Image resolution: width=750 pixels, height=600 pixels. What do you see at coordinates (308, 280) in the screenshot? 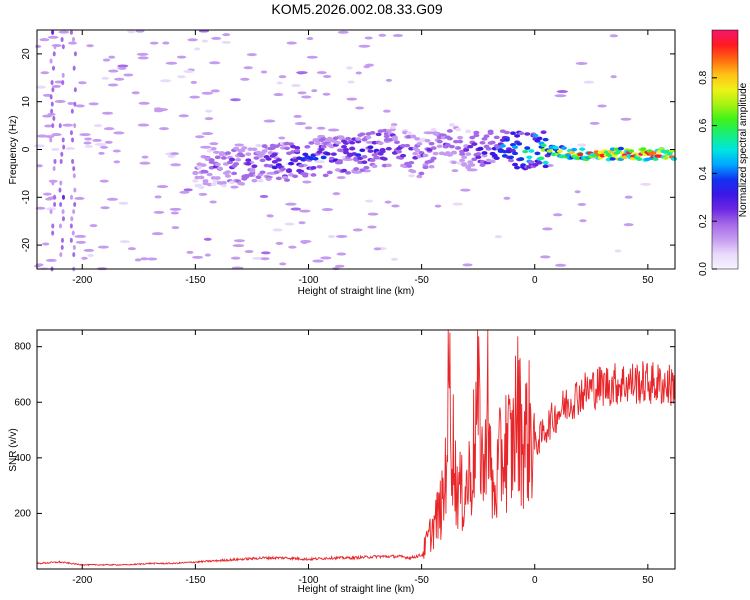
I see `spectrogram-xtick-label: -100` at bounding box center [308, 280].